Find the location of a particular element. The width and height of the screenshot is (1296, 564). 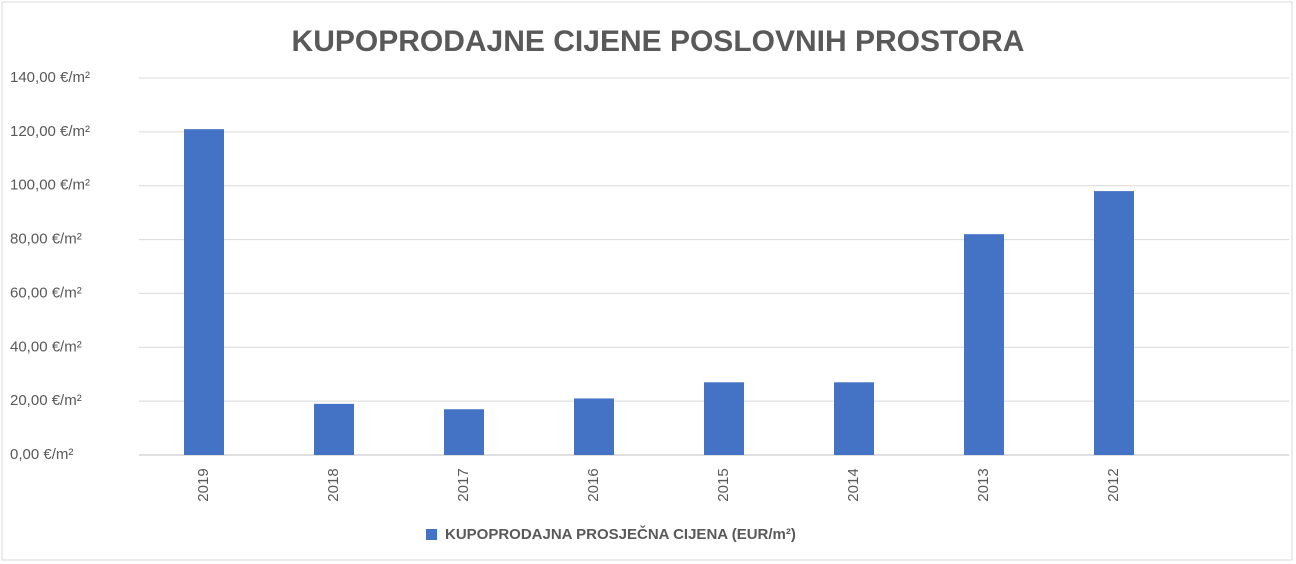

legend-label: KUPOPRODAJNA PROSJEČNA CIJENA (EUR/m²) is located at coordinates (620, 534).